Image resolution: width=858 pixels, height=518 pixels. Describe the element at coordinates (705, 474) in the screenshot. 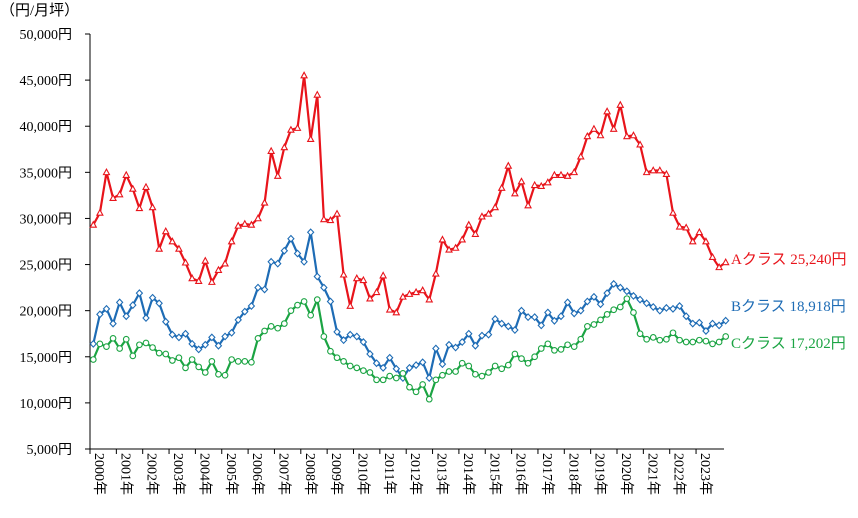

I see `x-tick-label: 2023年` at that location.